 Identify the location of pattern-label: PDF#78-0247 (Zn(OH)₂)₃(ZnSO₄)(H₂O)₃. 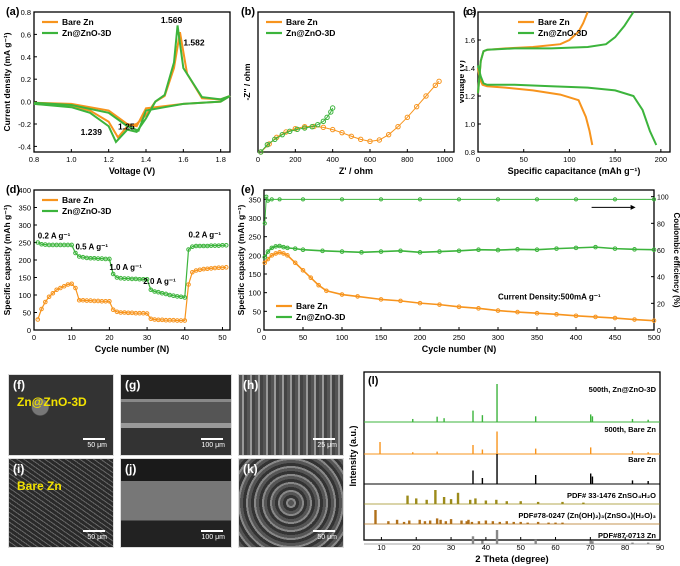
(587, 515).